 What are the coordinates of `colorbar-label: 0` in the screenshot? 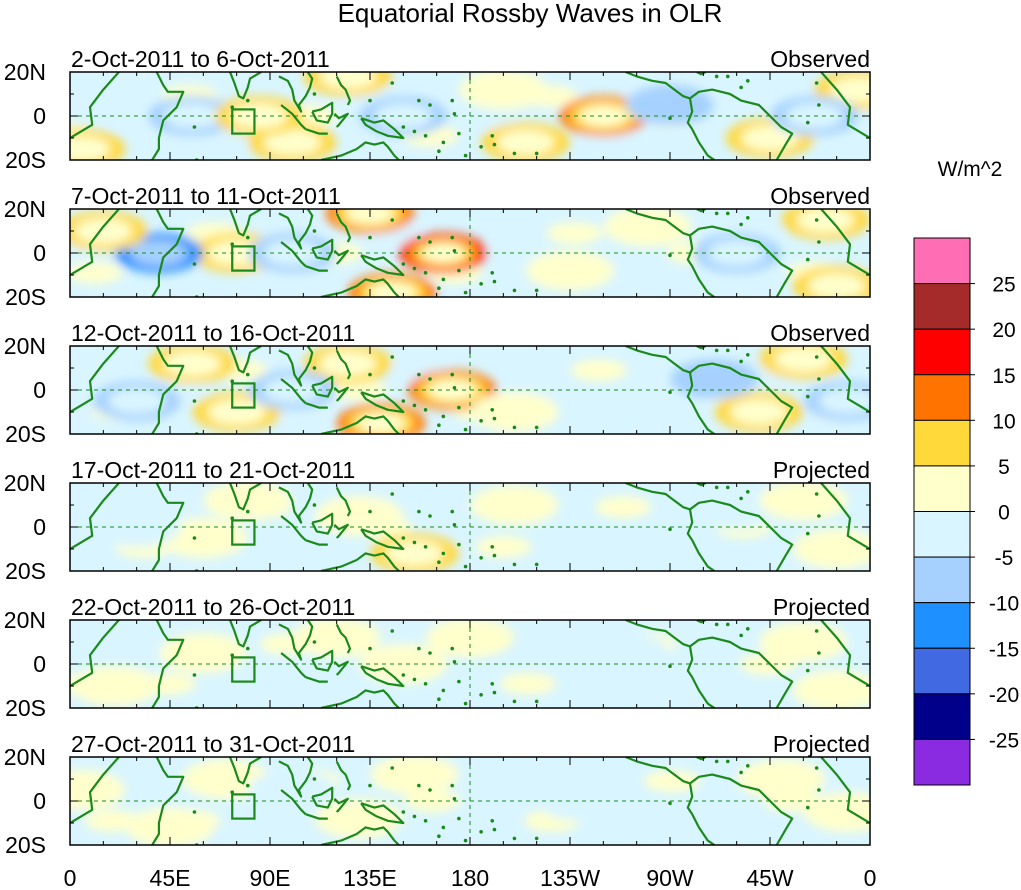 It's located at (1004, 513).